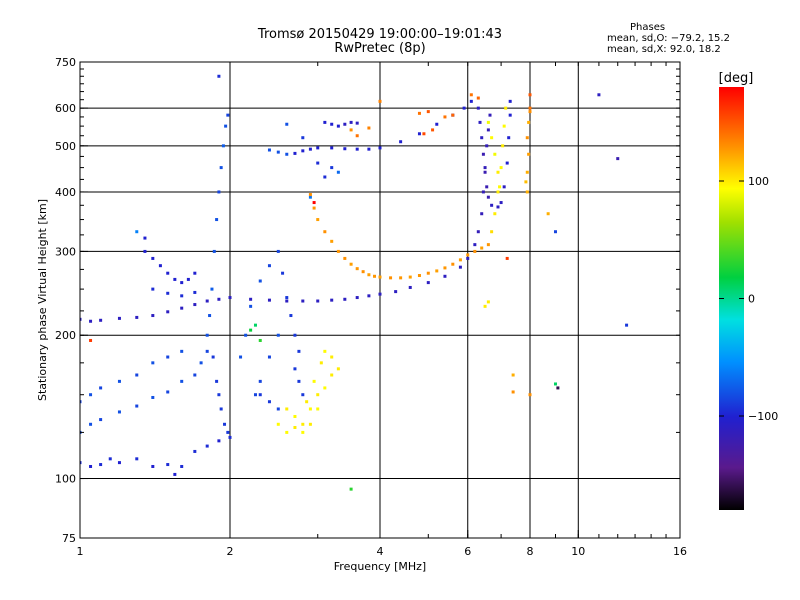  Describe the element at coordinates (65, 62) in the screenshot. I see `y-tick-label: 750` at that location.